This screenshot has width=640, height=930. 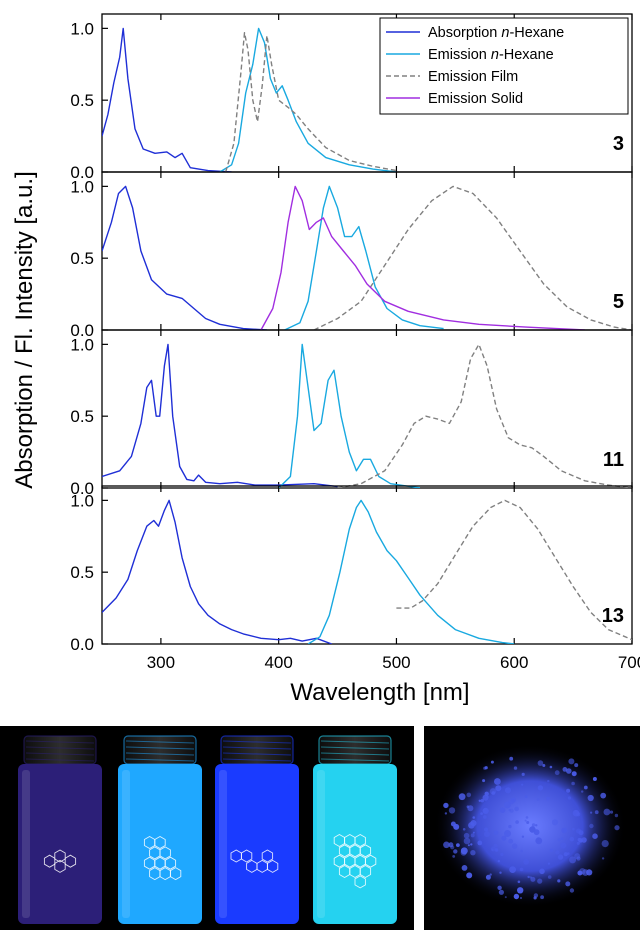 I want to click on powder-sample, so click(x=530, y=826).